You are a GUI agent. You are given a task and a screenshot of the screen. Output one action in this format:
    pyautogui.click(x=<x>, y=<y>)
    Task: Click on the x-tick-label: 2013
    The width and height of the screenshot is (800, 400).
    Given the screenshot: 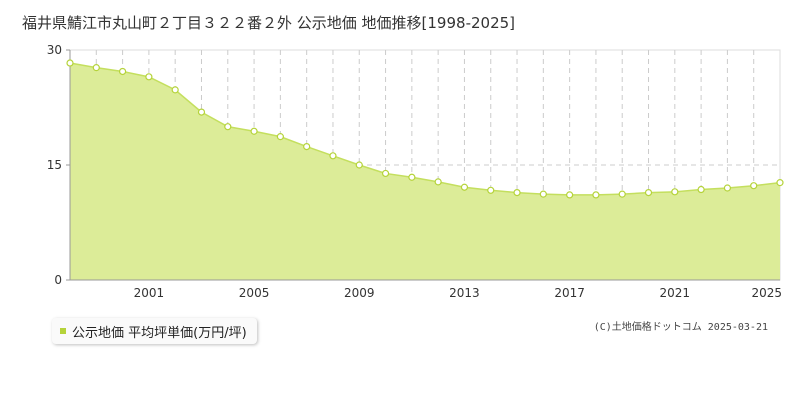 What is the action you would take?
    pyautogui.click(x=464, y=293)
    